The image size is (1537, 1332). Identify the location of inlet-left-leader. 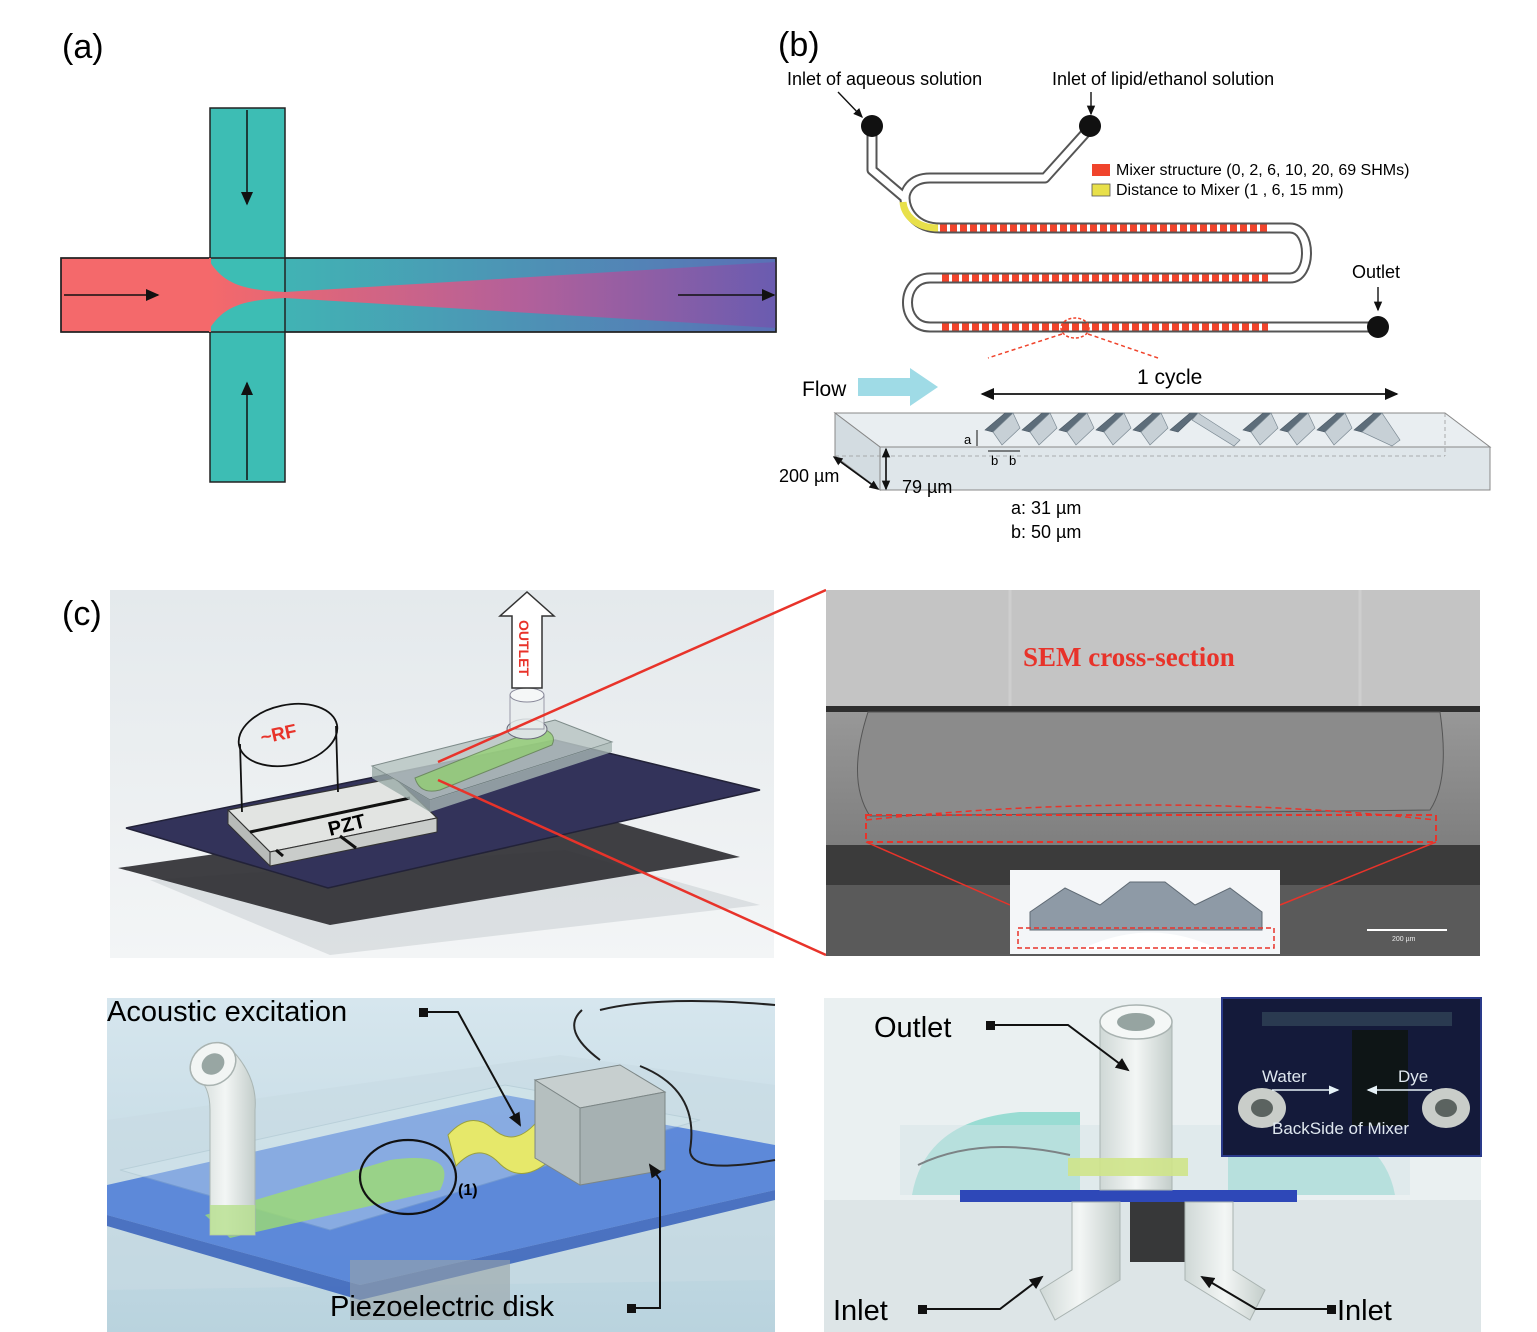
(985, 1292).